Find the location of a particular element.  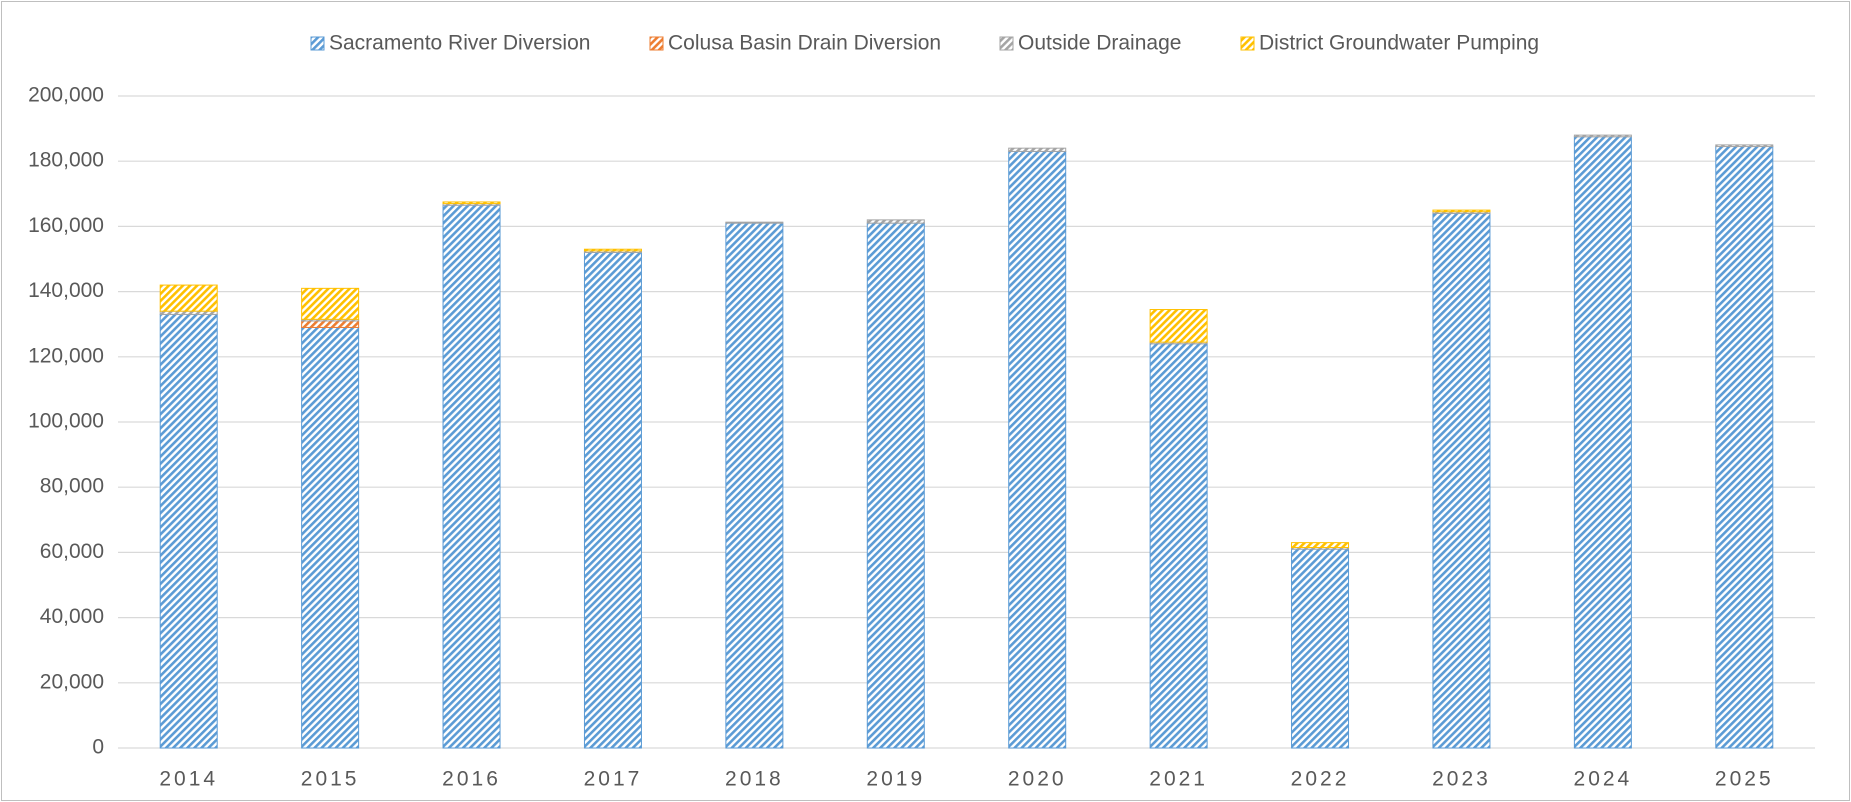

x-tick-label: 2021 is located at coordinates (1178, 779).